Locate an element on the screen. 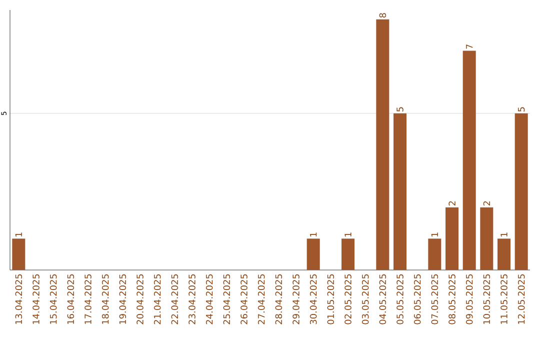 The width and height of the screenshot is (540, 340). x-tick-label: 19.04.2025 is located at coordinates (122, 299).